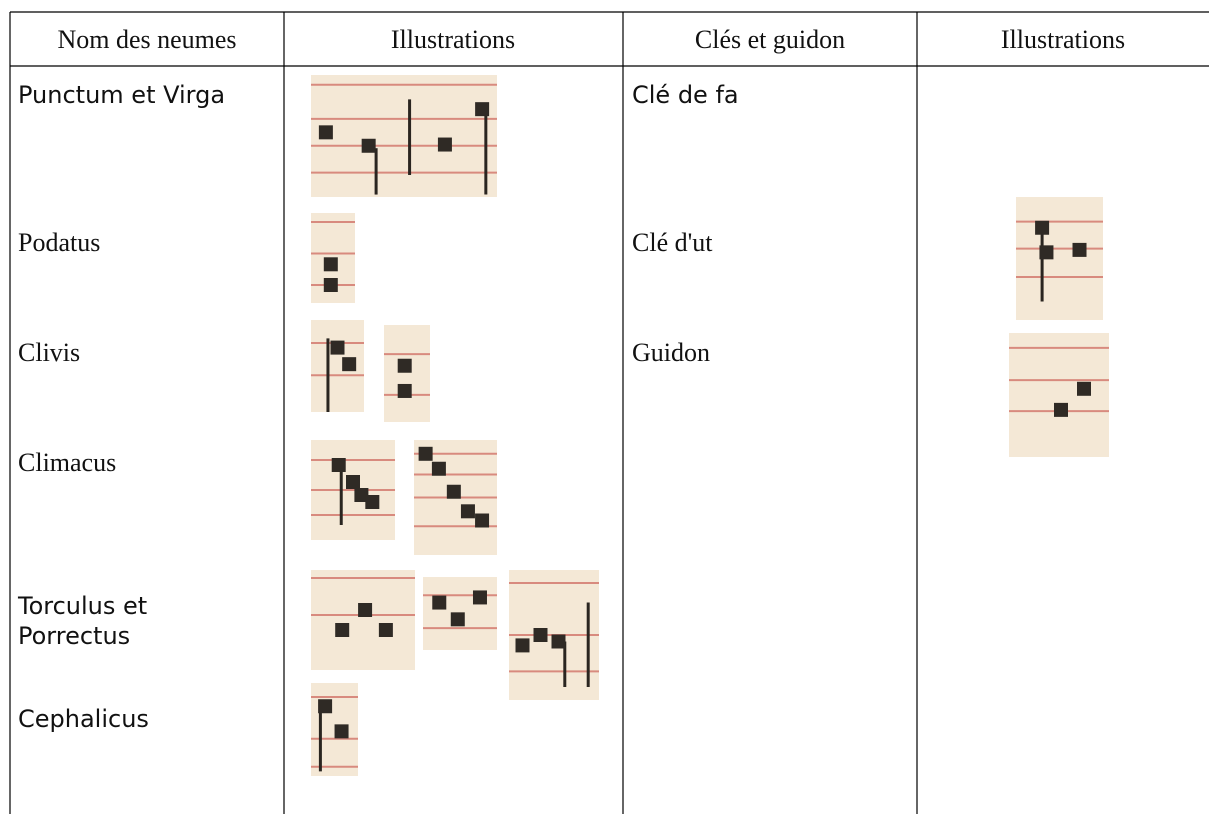  Describe the element at coordinates (121, 95) in the screenshot. I see `neume-name: Punctum et Virga` at that location.